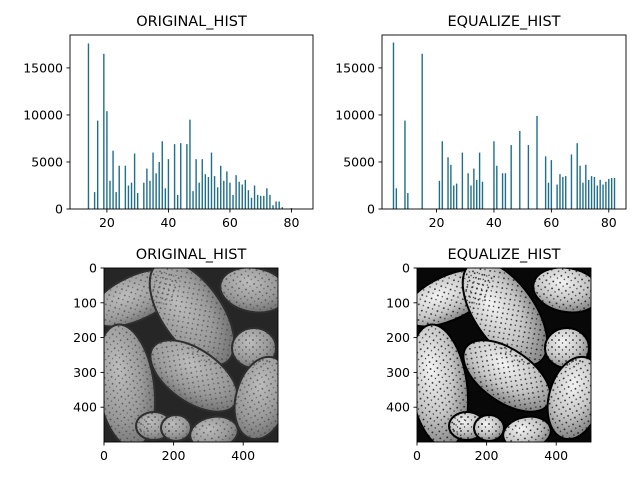 This screenshot has height=480, width=640. I want to click on original-hist-x-tick-label: 60, so click(230, 222).